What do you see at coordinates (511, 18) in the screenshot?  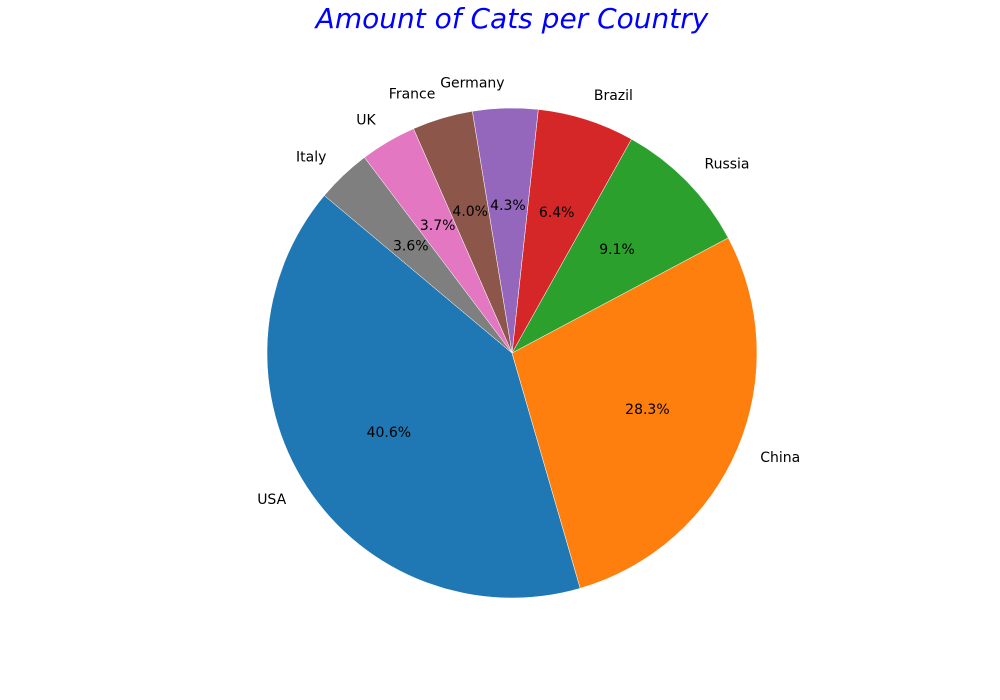 I see `chart-title: Amount of Cats per Country` at bounding box center [511, 18].